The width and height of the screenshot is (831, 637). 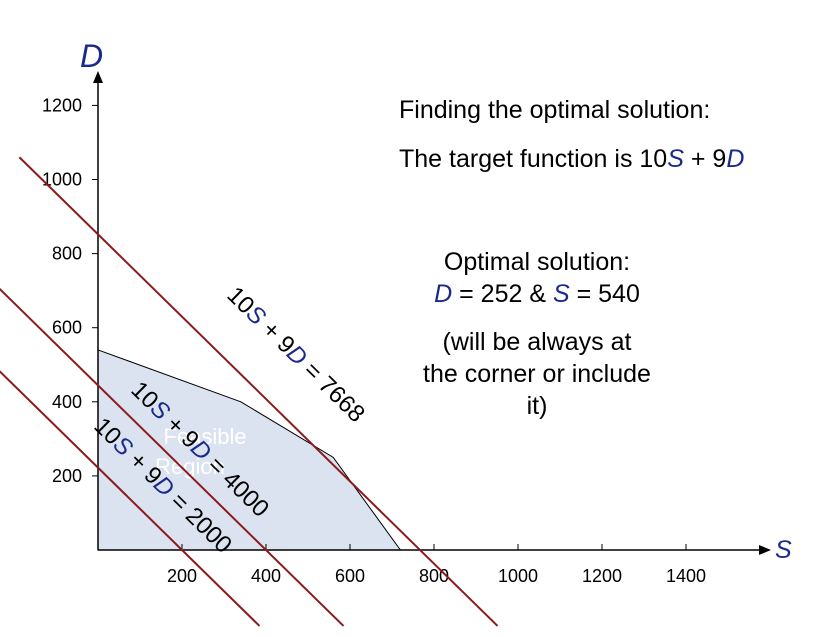 What do you see at coordinates (675, 159) in the screenshot?
I see `target-var-s: S` at bounding box center [675, 159].